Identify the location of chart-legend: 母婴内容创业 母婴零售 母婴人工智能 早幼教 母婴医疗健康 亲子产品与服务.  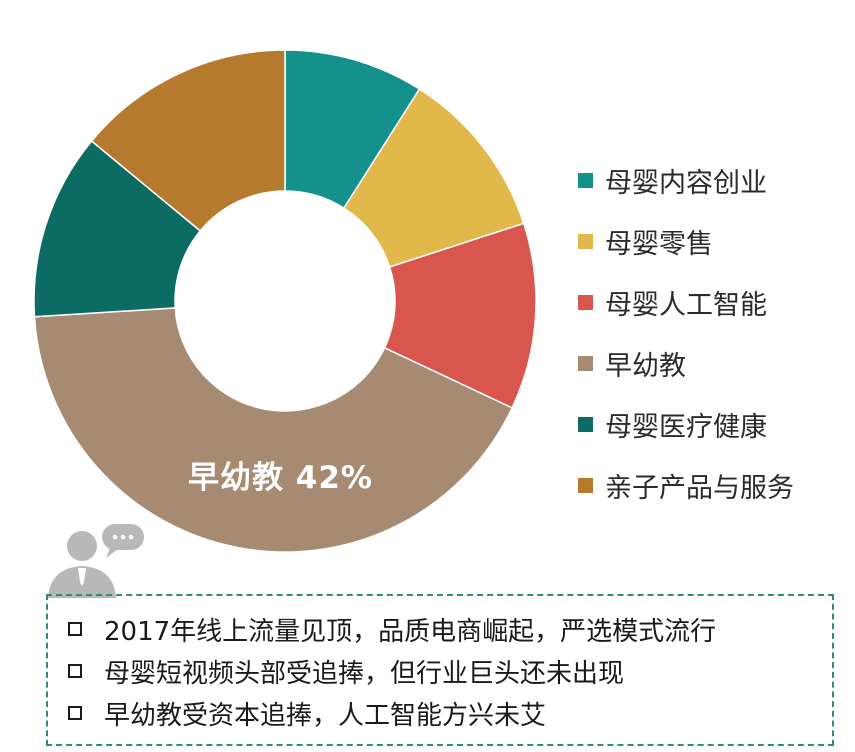
(686, 333).